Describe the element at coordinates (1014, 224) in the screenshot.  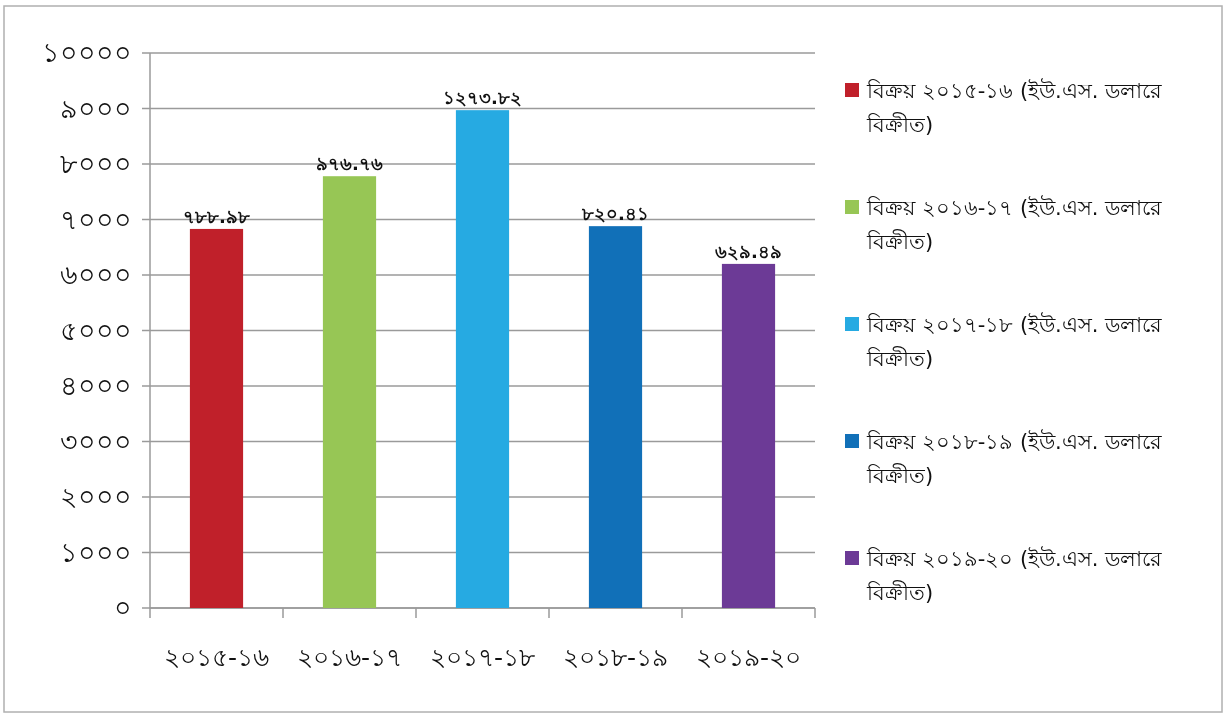
I see `legend-label: বিক্রয় ২০১৬-১৭ (ইউ.এস. ডলারে বিক্রীত)` at that location.